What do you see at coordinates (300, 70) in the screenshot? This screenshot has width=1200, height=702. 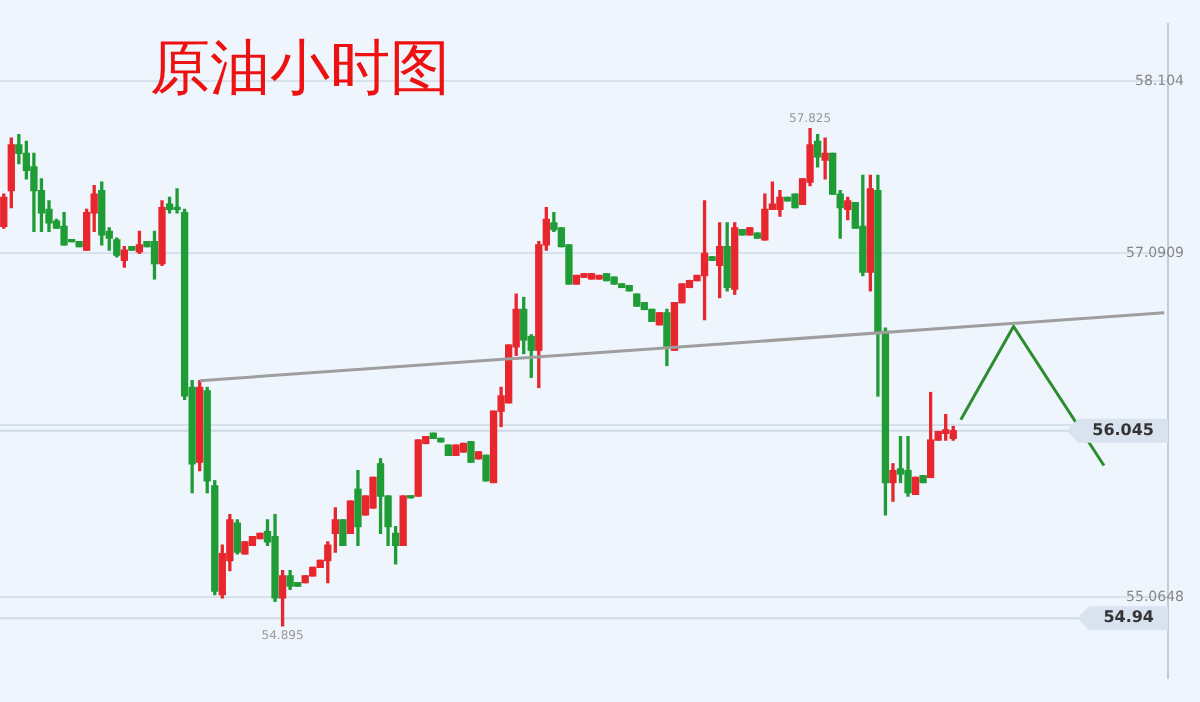 I see `chart-title: 原油小时图` at bounding box center [300, 70].